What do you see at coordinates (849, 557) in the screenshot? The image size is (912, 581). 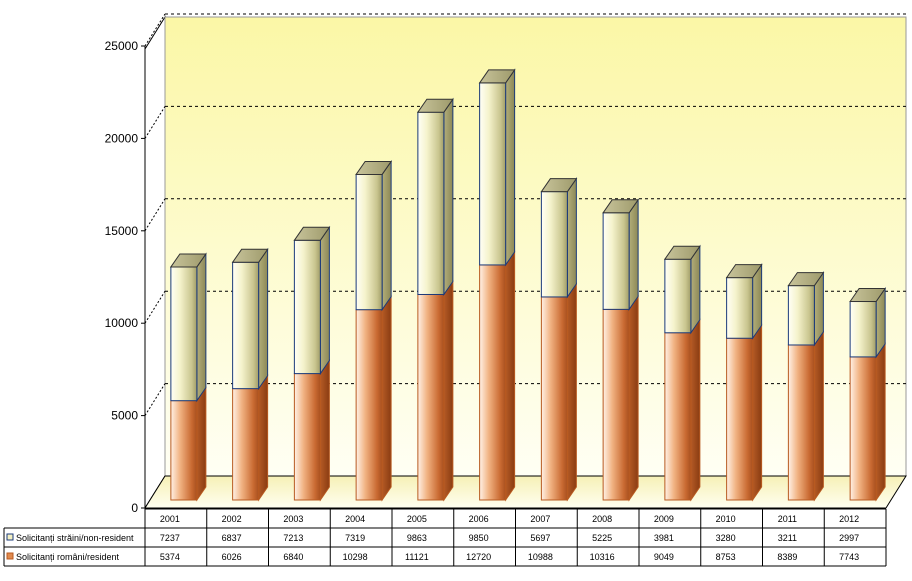 I see `table-cell-value: 7743` at bounding box center [849, 557].